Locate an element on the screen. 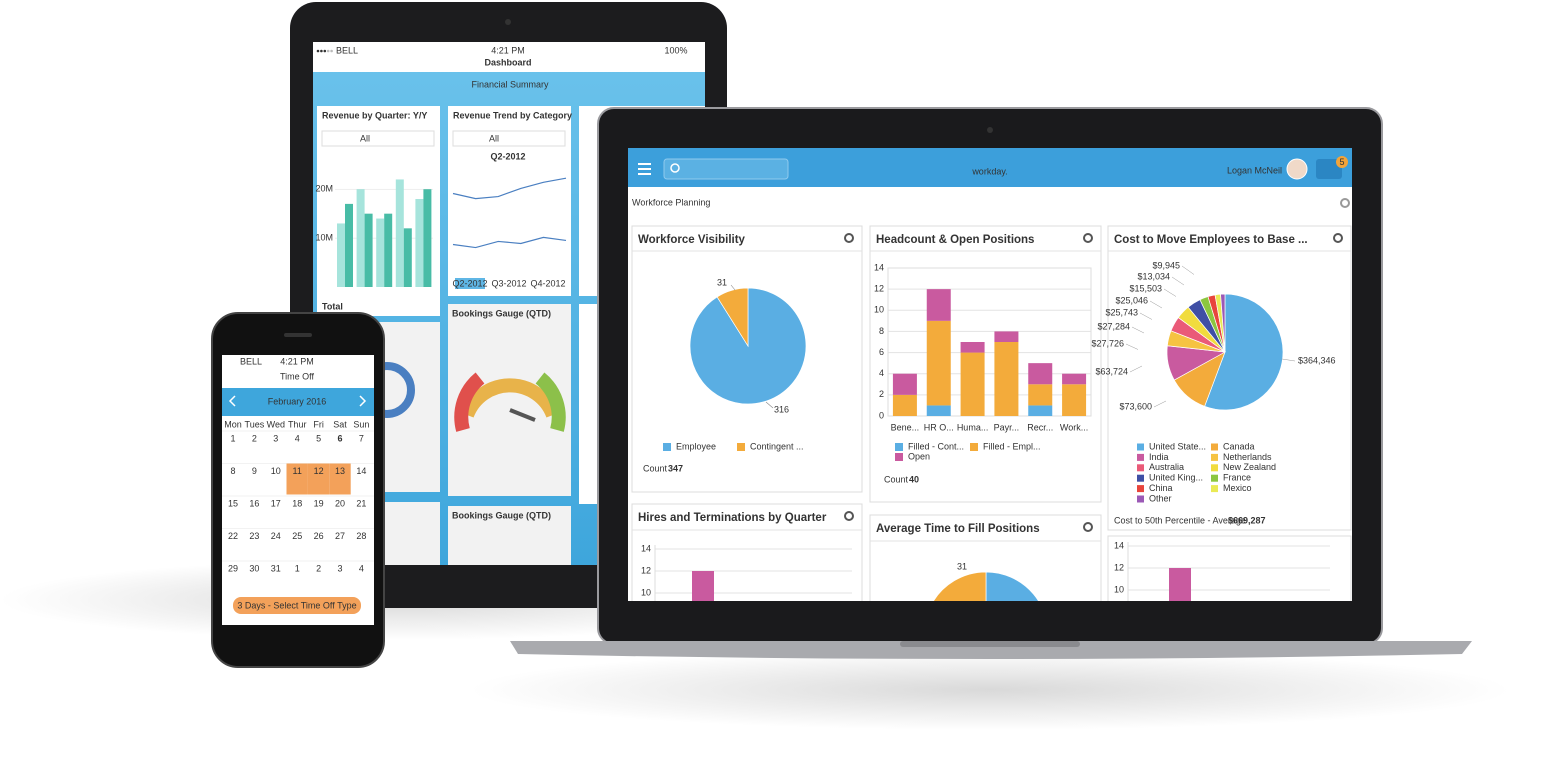 Image resolution: width=1549 pixels, height=777 pixels. button-bg is located at coordinates (297, 605).